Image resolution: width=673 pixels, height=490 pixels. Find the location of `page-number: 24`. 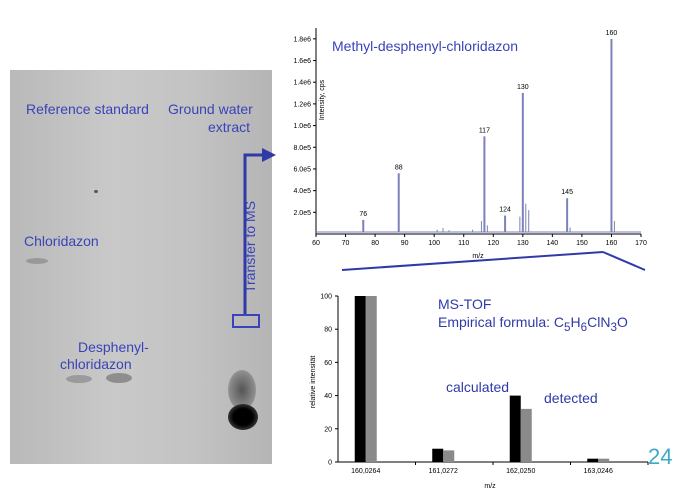

page-number: 24 is located at coordinates (660, 456).